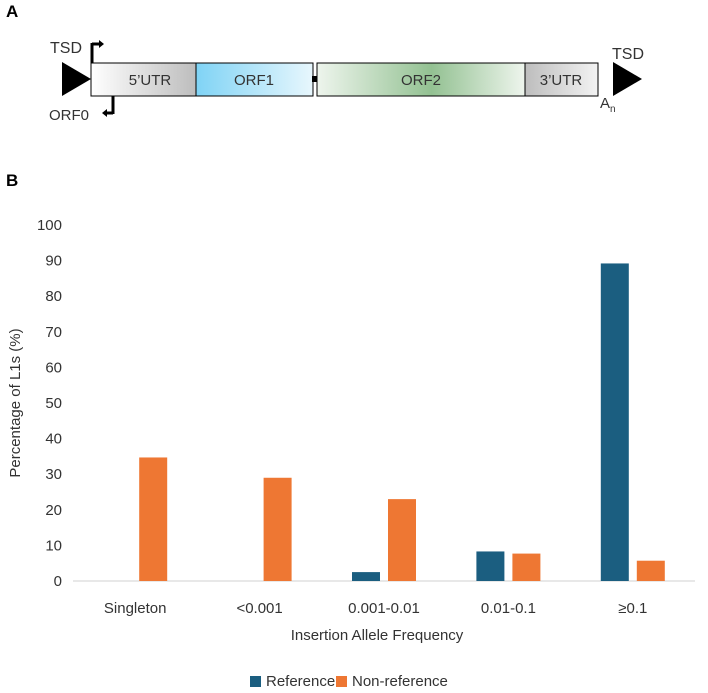 This screenshot has height=693, width=708. What do you see at coordinates (632, 608) in the screenshot?
I see `x-tick-label: ≥0.1` at bounding box center [632, 608].